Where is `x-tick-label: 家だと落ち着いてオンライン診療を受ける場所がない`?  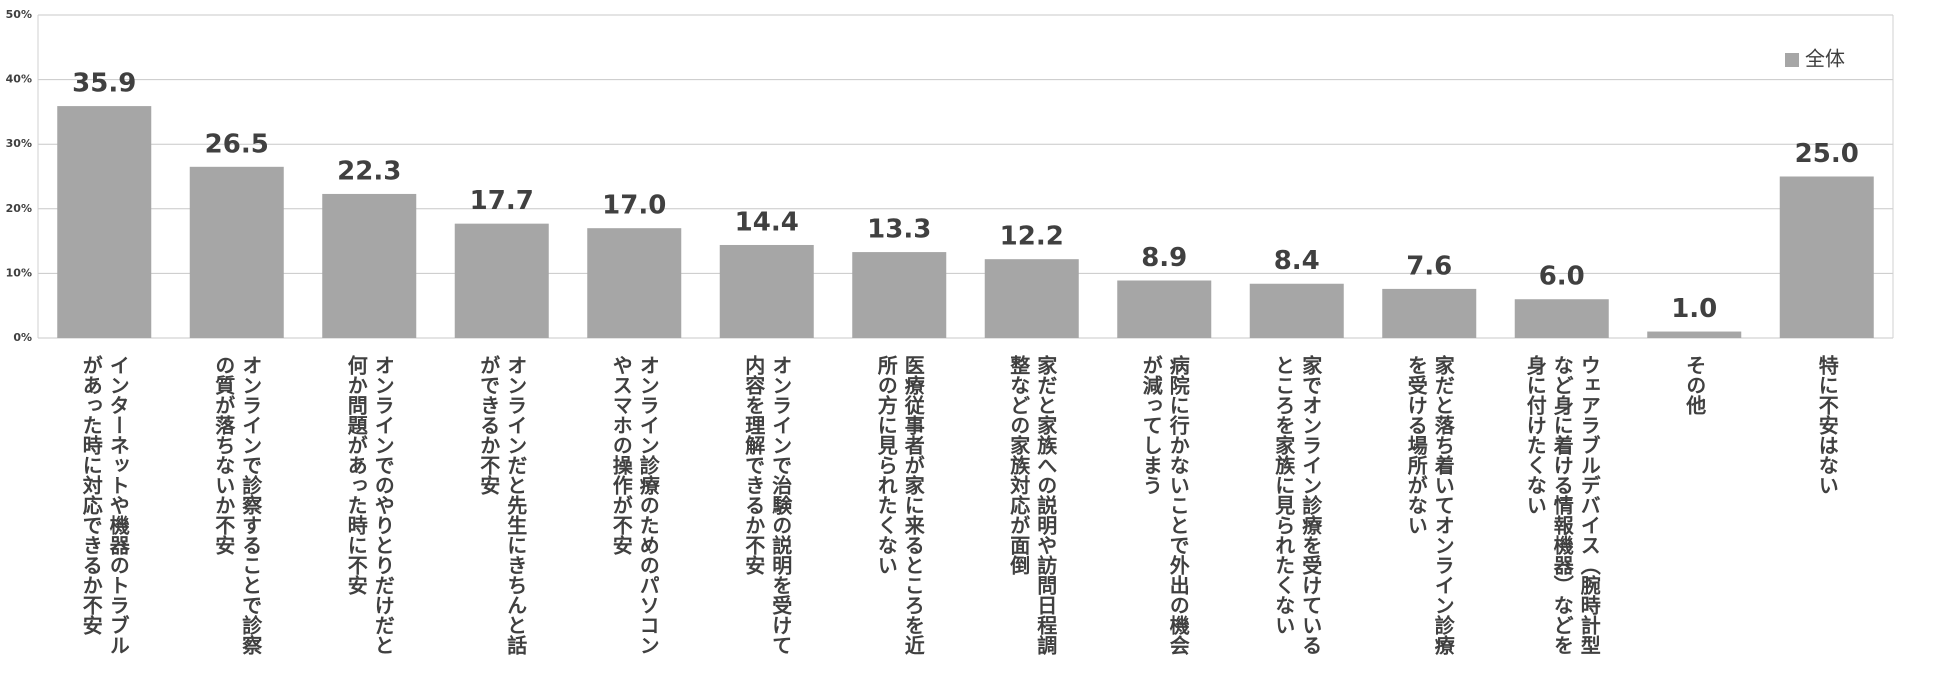 x-tick-label: 家だと落ち着いてオンライン診療を受ける場所がない is located at coordinates (1430, 505).